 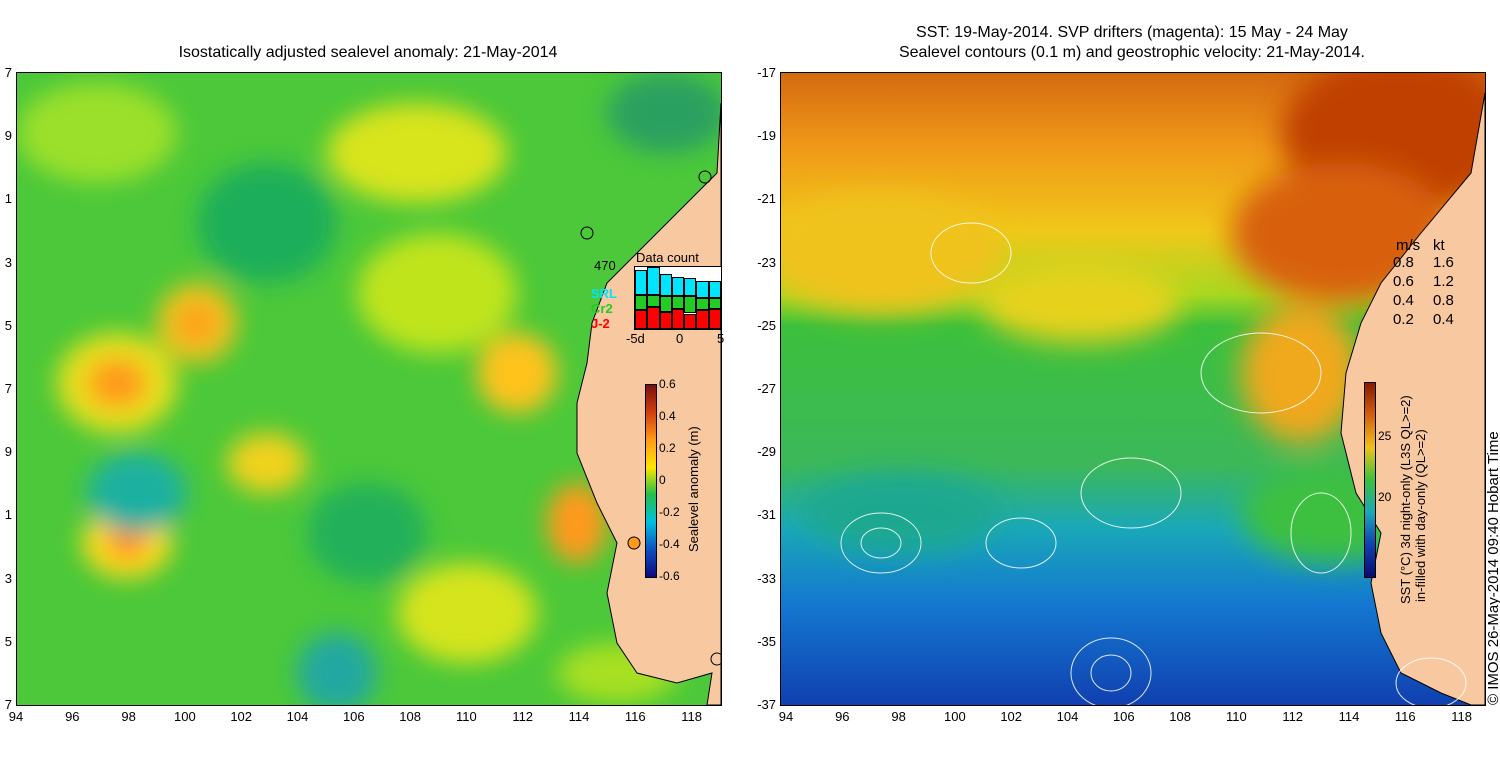 What do you see at coordinates (605, 265) in the screenshot?
I see `data-count-max: 470` at bounding box center [605, 265].